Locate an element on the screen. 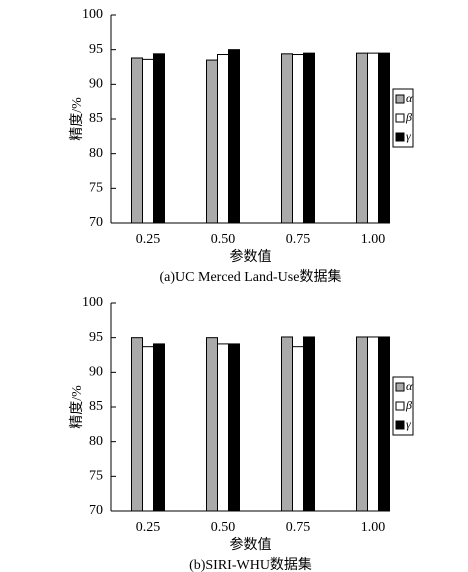 Image resolution: width=468 pixels, height=572 pixels. chart-title: (b)SIRI-WHU数据集 is located at coordinates (250, 564).